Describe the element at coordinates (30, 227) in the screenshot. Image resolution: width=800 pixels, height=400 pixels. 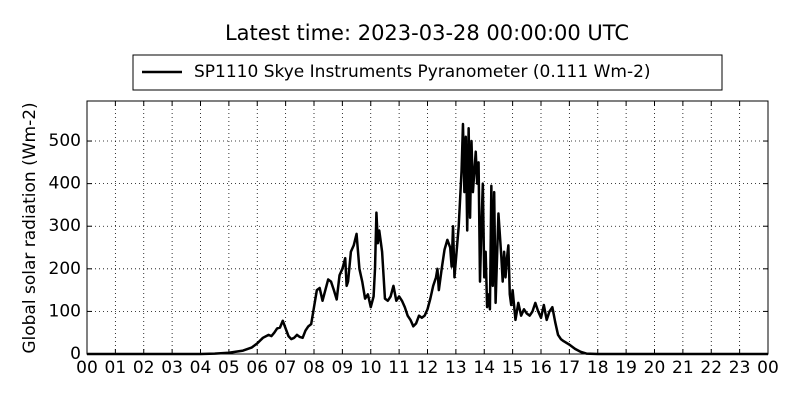
I see `y-axis-label: Global solar radiation (Wm-2)` at that location.